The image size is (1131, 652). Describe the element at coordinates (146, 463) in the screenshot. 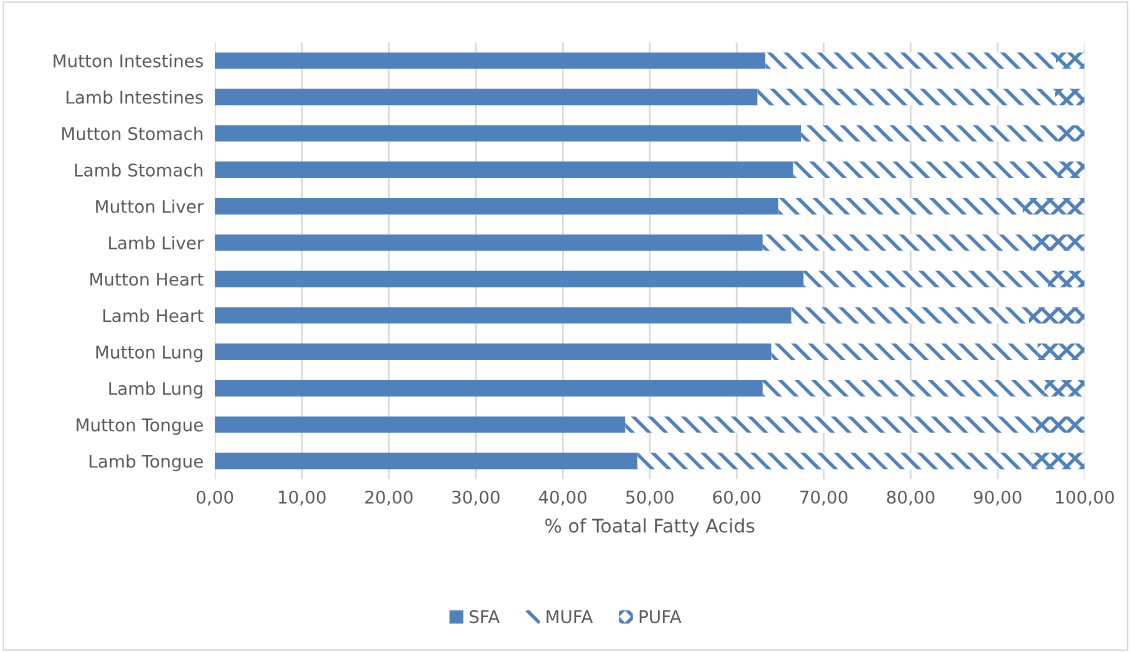

I see `y-tick-label: Lamb Tongue` at that location.